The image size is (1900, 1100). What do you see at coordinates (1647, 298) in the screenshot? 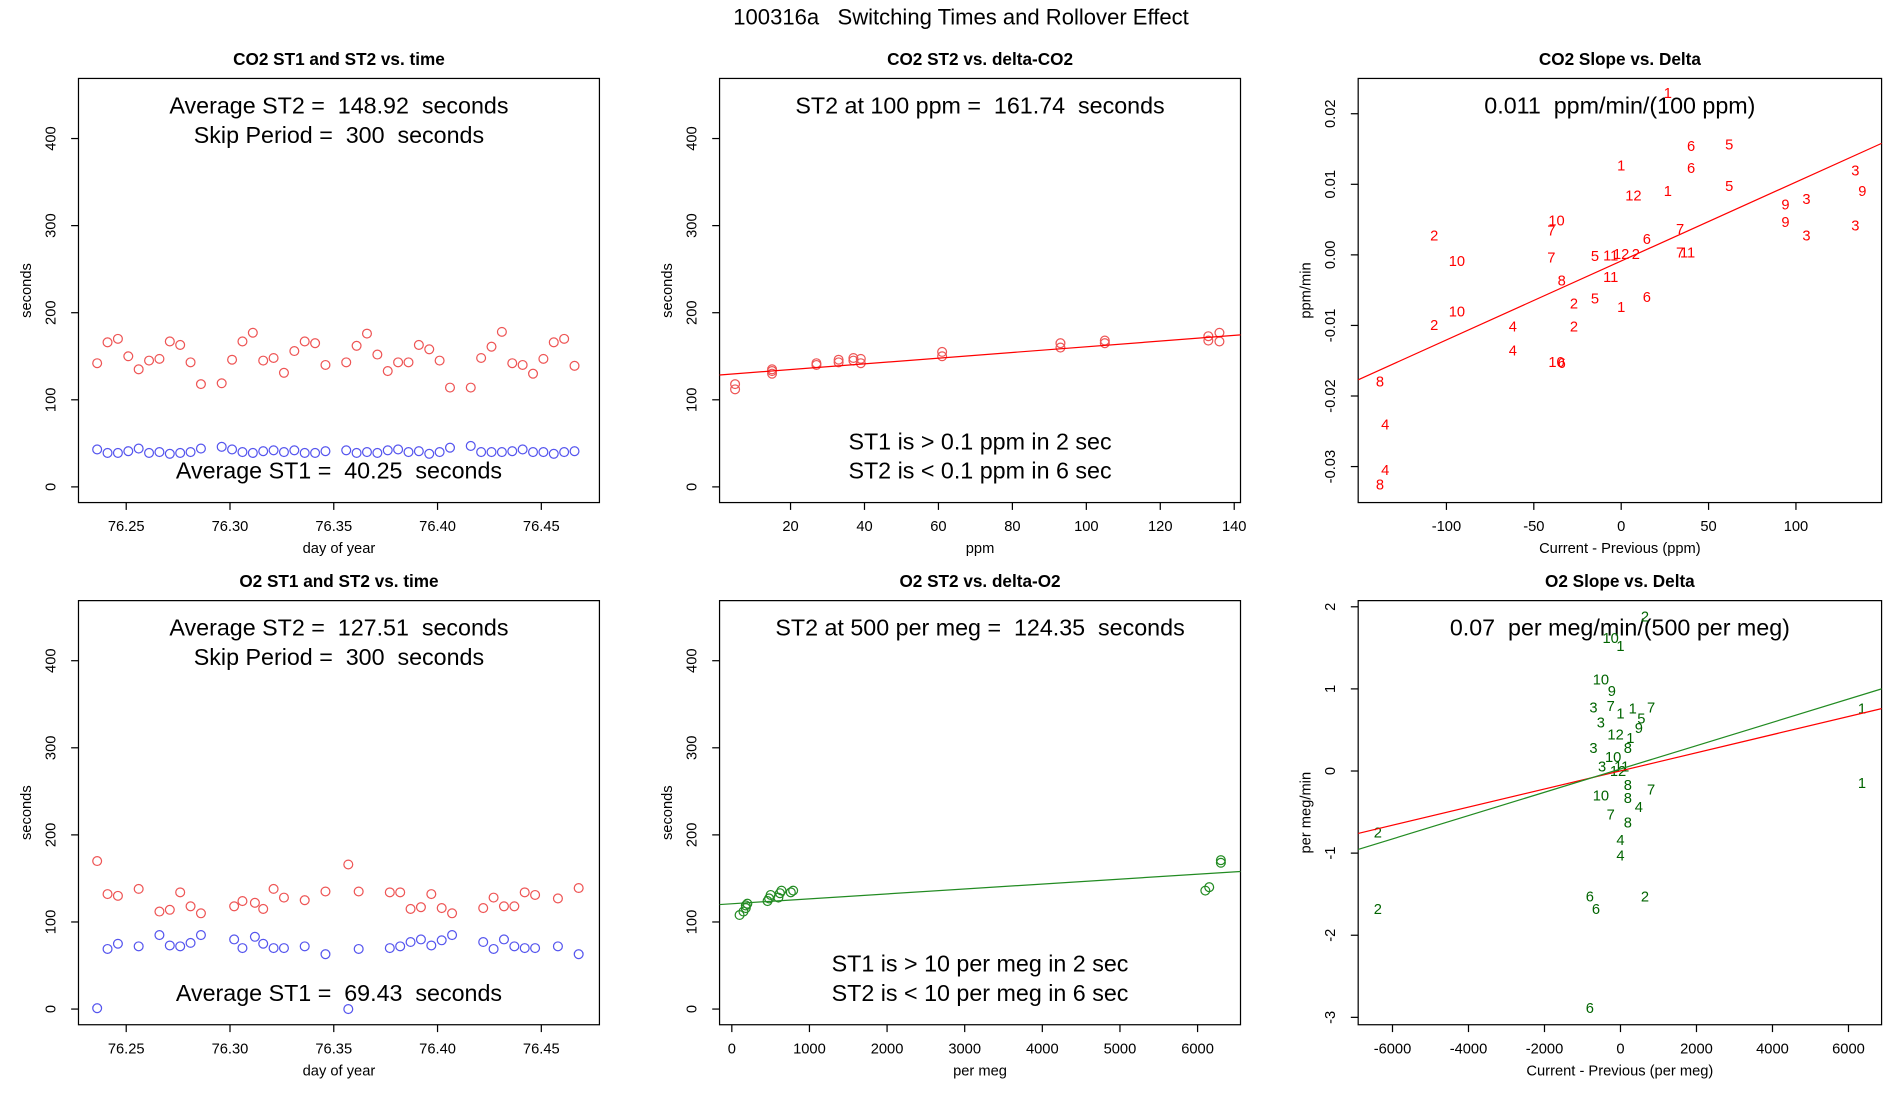
I see `point-label: 6` at bounding box center [1647, 298].